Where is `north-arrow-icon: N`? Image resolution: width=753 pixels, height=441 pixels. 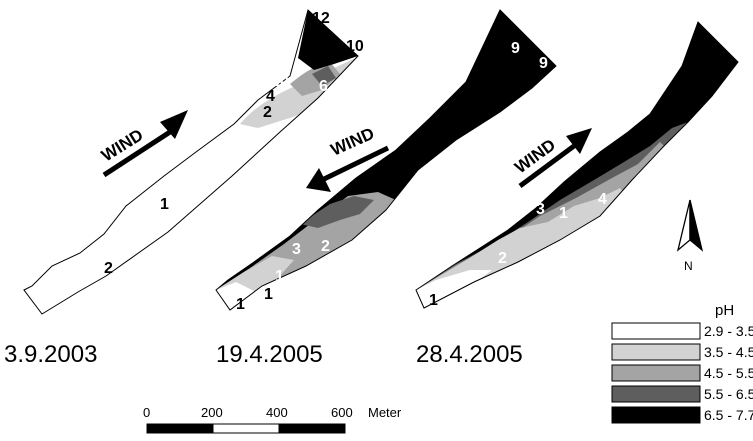 north-arrow-icon: N is located at coordinates (690, 236).